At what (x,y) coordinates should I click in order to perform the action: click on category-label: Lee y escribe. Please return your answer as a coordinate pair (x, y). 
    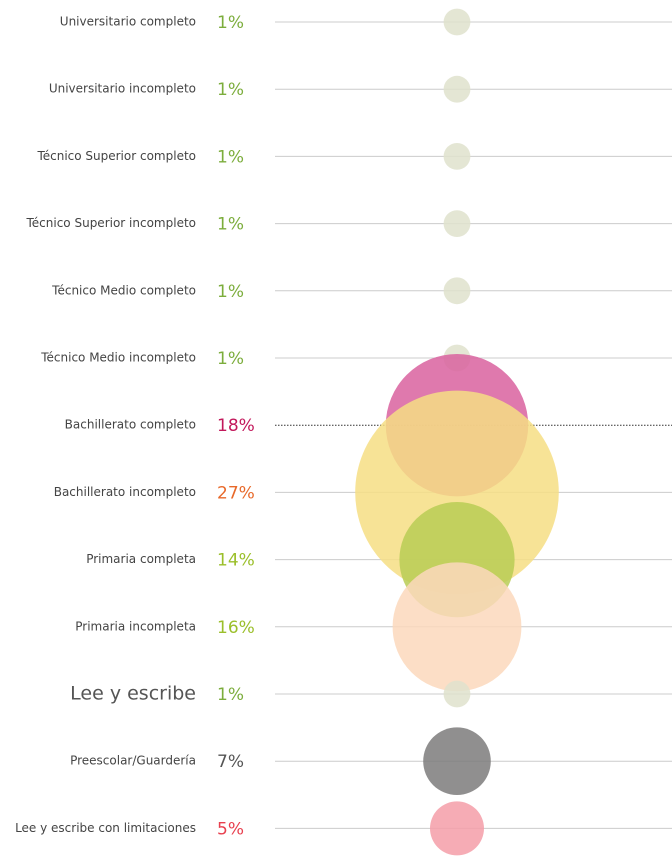
    Looking at the image, I should click on (133, 694).